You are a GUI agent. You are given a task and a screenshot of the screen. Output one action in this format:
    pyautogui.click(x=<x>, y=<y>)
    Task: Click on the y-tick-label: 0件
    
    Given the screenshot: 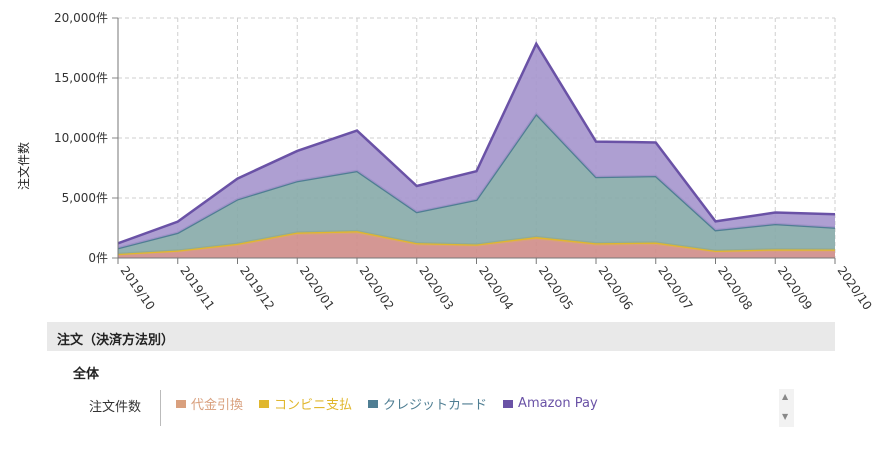 What is the action you would take?
    pyautogui.click(x=98, y=258)
    